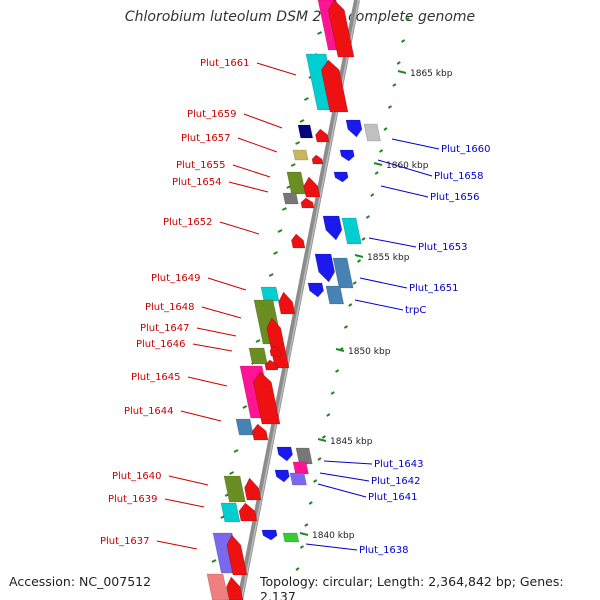 This screenshot has width=600, height=600. What do you see at coordinates (455, 197) in the screenshot?
I see `gene-label-Plut_1656: Plut_1656` at bounding box center [455, 197].